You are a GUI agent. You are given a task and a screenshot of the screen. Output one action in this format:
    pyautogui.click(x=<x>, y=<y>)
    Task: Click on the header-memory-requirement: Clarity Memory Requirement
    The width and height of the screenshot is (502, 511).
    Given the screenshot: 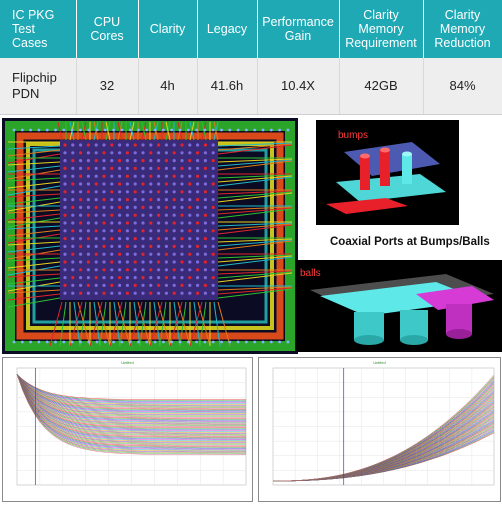 What is the action you would take?
    pyautogui.click(x=381, y=29)
    